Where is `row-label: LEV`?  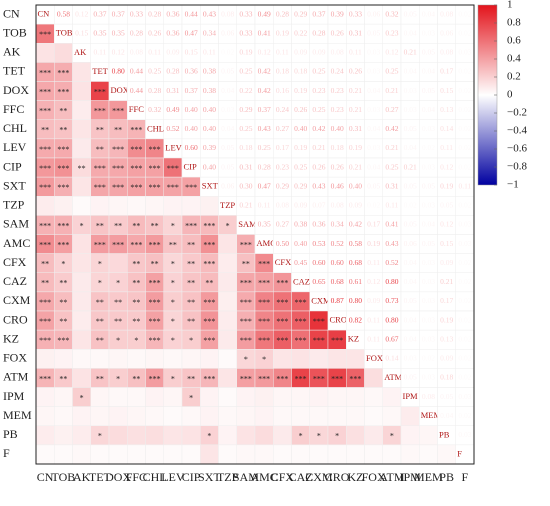 row-label: LEV is located at coordinates (15, 147).